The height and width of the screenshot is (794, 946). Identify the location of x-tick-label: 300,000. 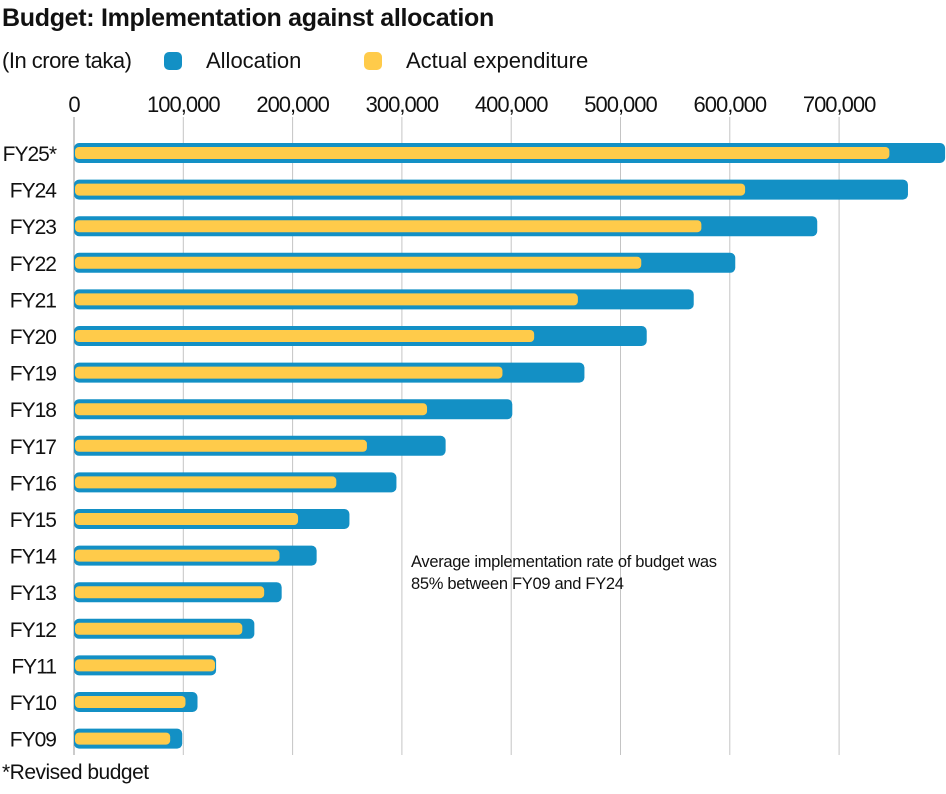
(402, 104).